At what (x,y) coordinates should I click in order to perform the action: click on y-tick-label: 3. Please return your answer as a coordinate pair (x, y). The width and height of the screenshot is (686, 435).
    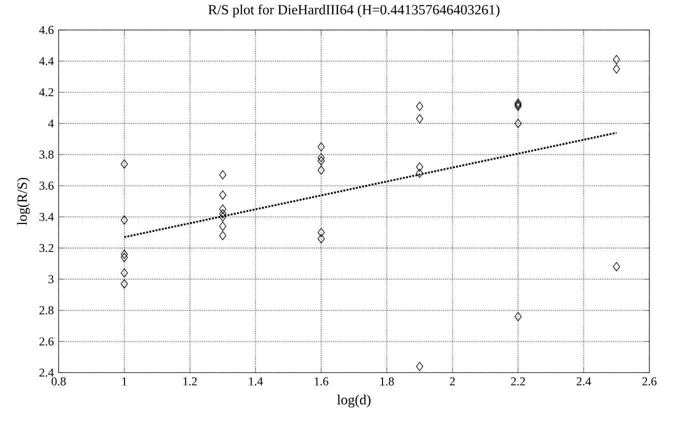
    Looking at the image, I should click on (51, 279).